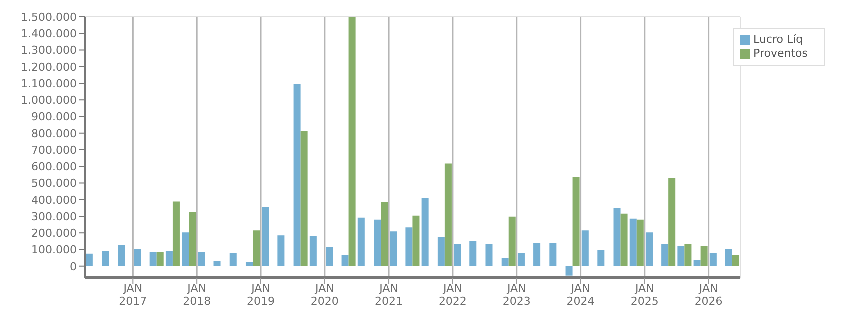 This screenshot has width=851, height=313. I want to click on x-tick-label: JAN 2022, so click(452, 295).